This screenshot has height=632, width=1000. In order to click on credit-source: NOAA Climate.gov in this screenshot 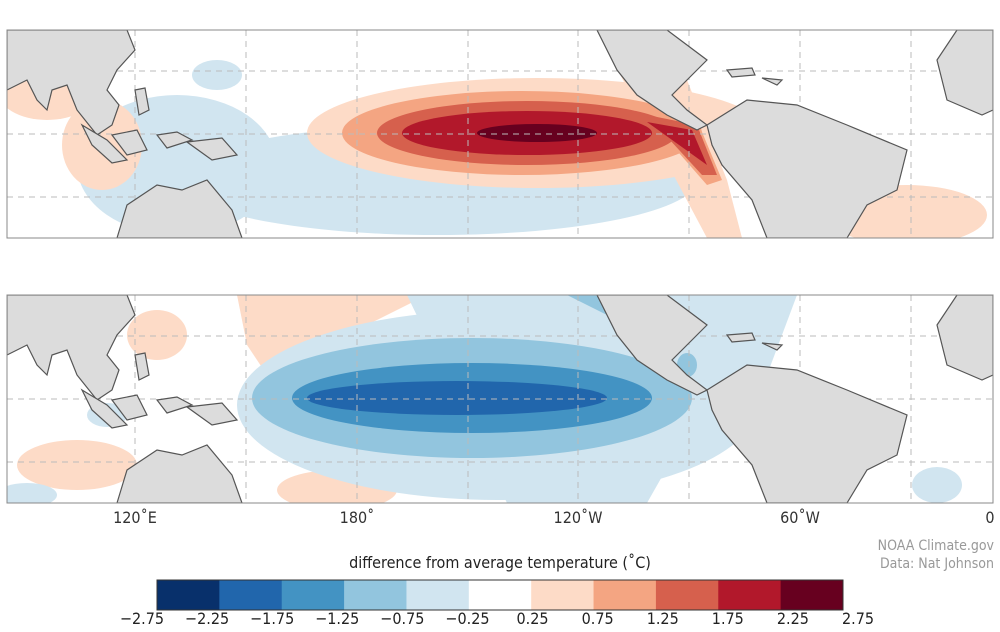, I will do `click(935, 546)`.